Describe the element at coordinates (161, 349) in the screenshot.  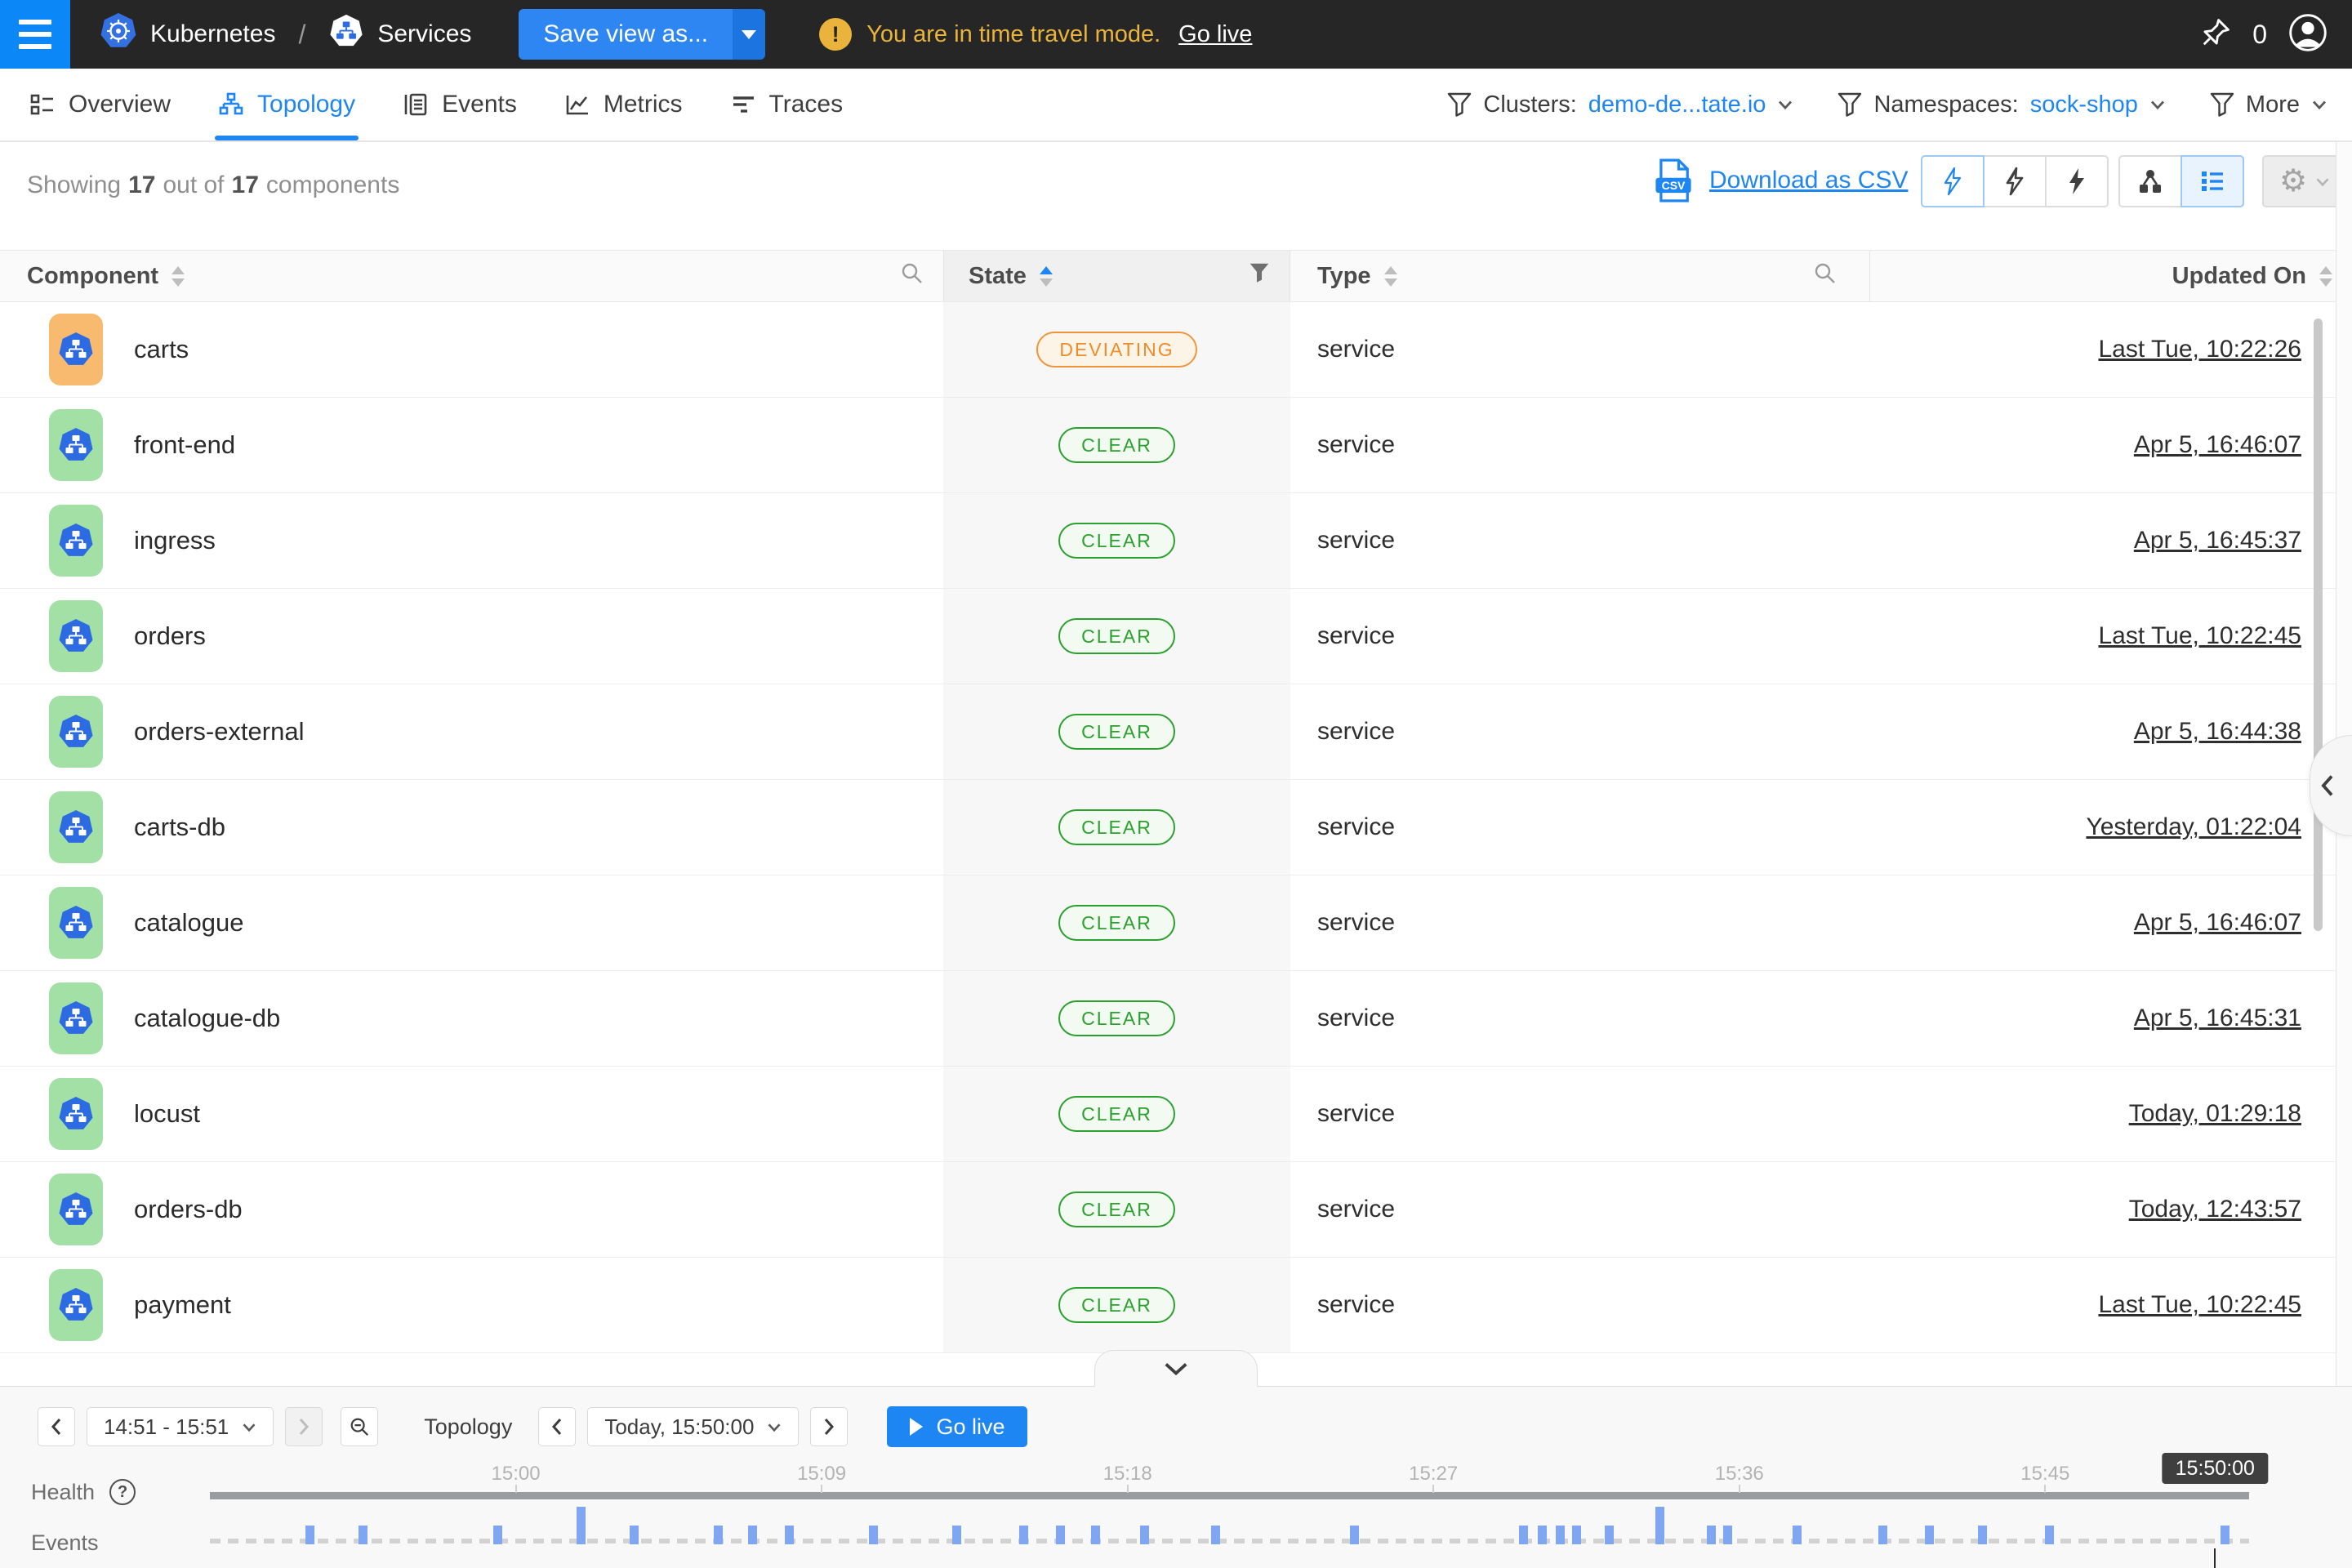
I see `component-name: carts` at that location.